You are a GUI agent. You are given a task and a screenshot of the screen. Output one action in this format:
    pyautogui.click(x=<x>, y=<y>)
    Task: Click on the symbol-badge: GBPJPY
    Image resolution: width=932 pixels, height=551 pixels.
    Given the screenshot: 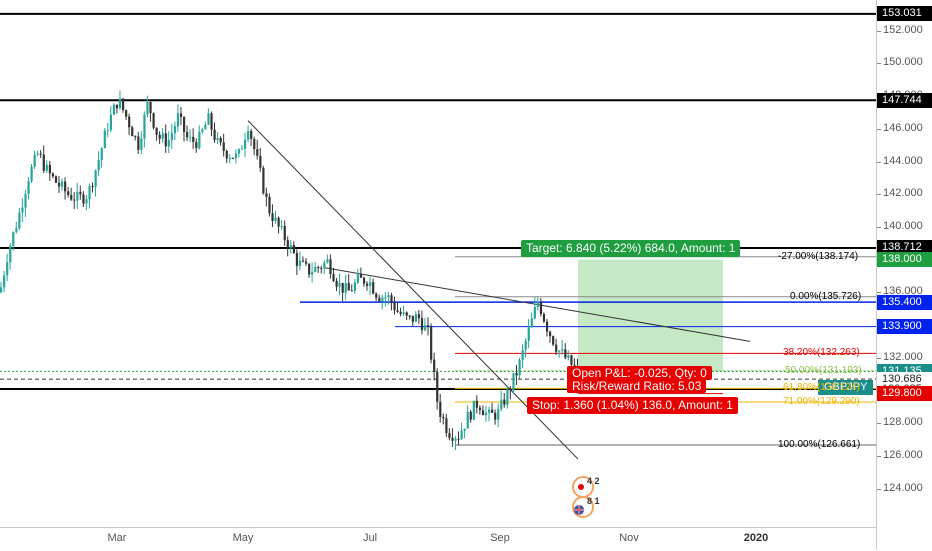 What is the action you would take?
    pyautogui.click(x=846, y=387)
    